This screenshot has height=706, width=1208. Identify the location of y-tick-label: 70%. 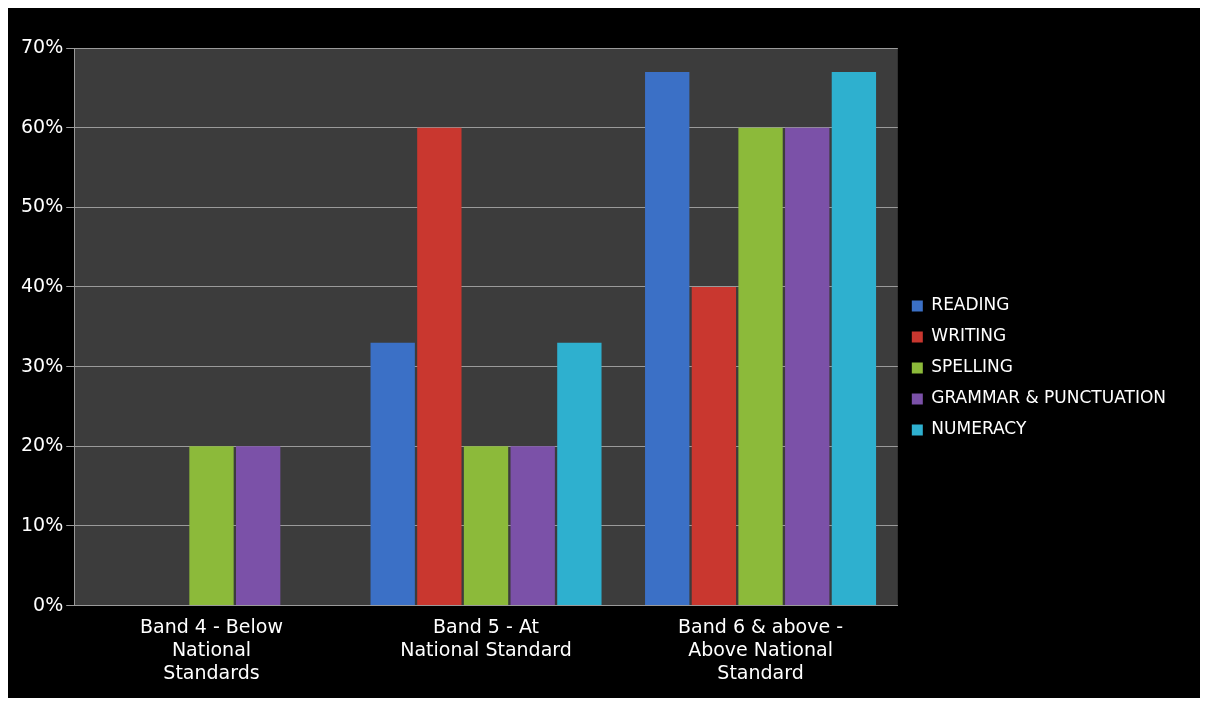
(42, 45).